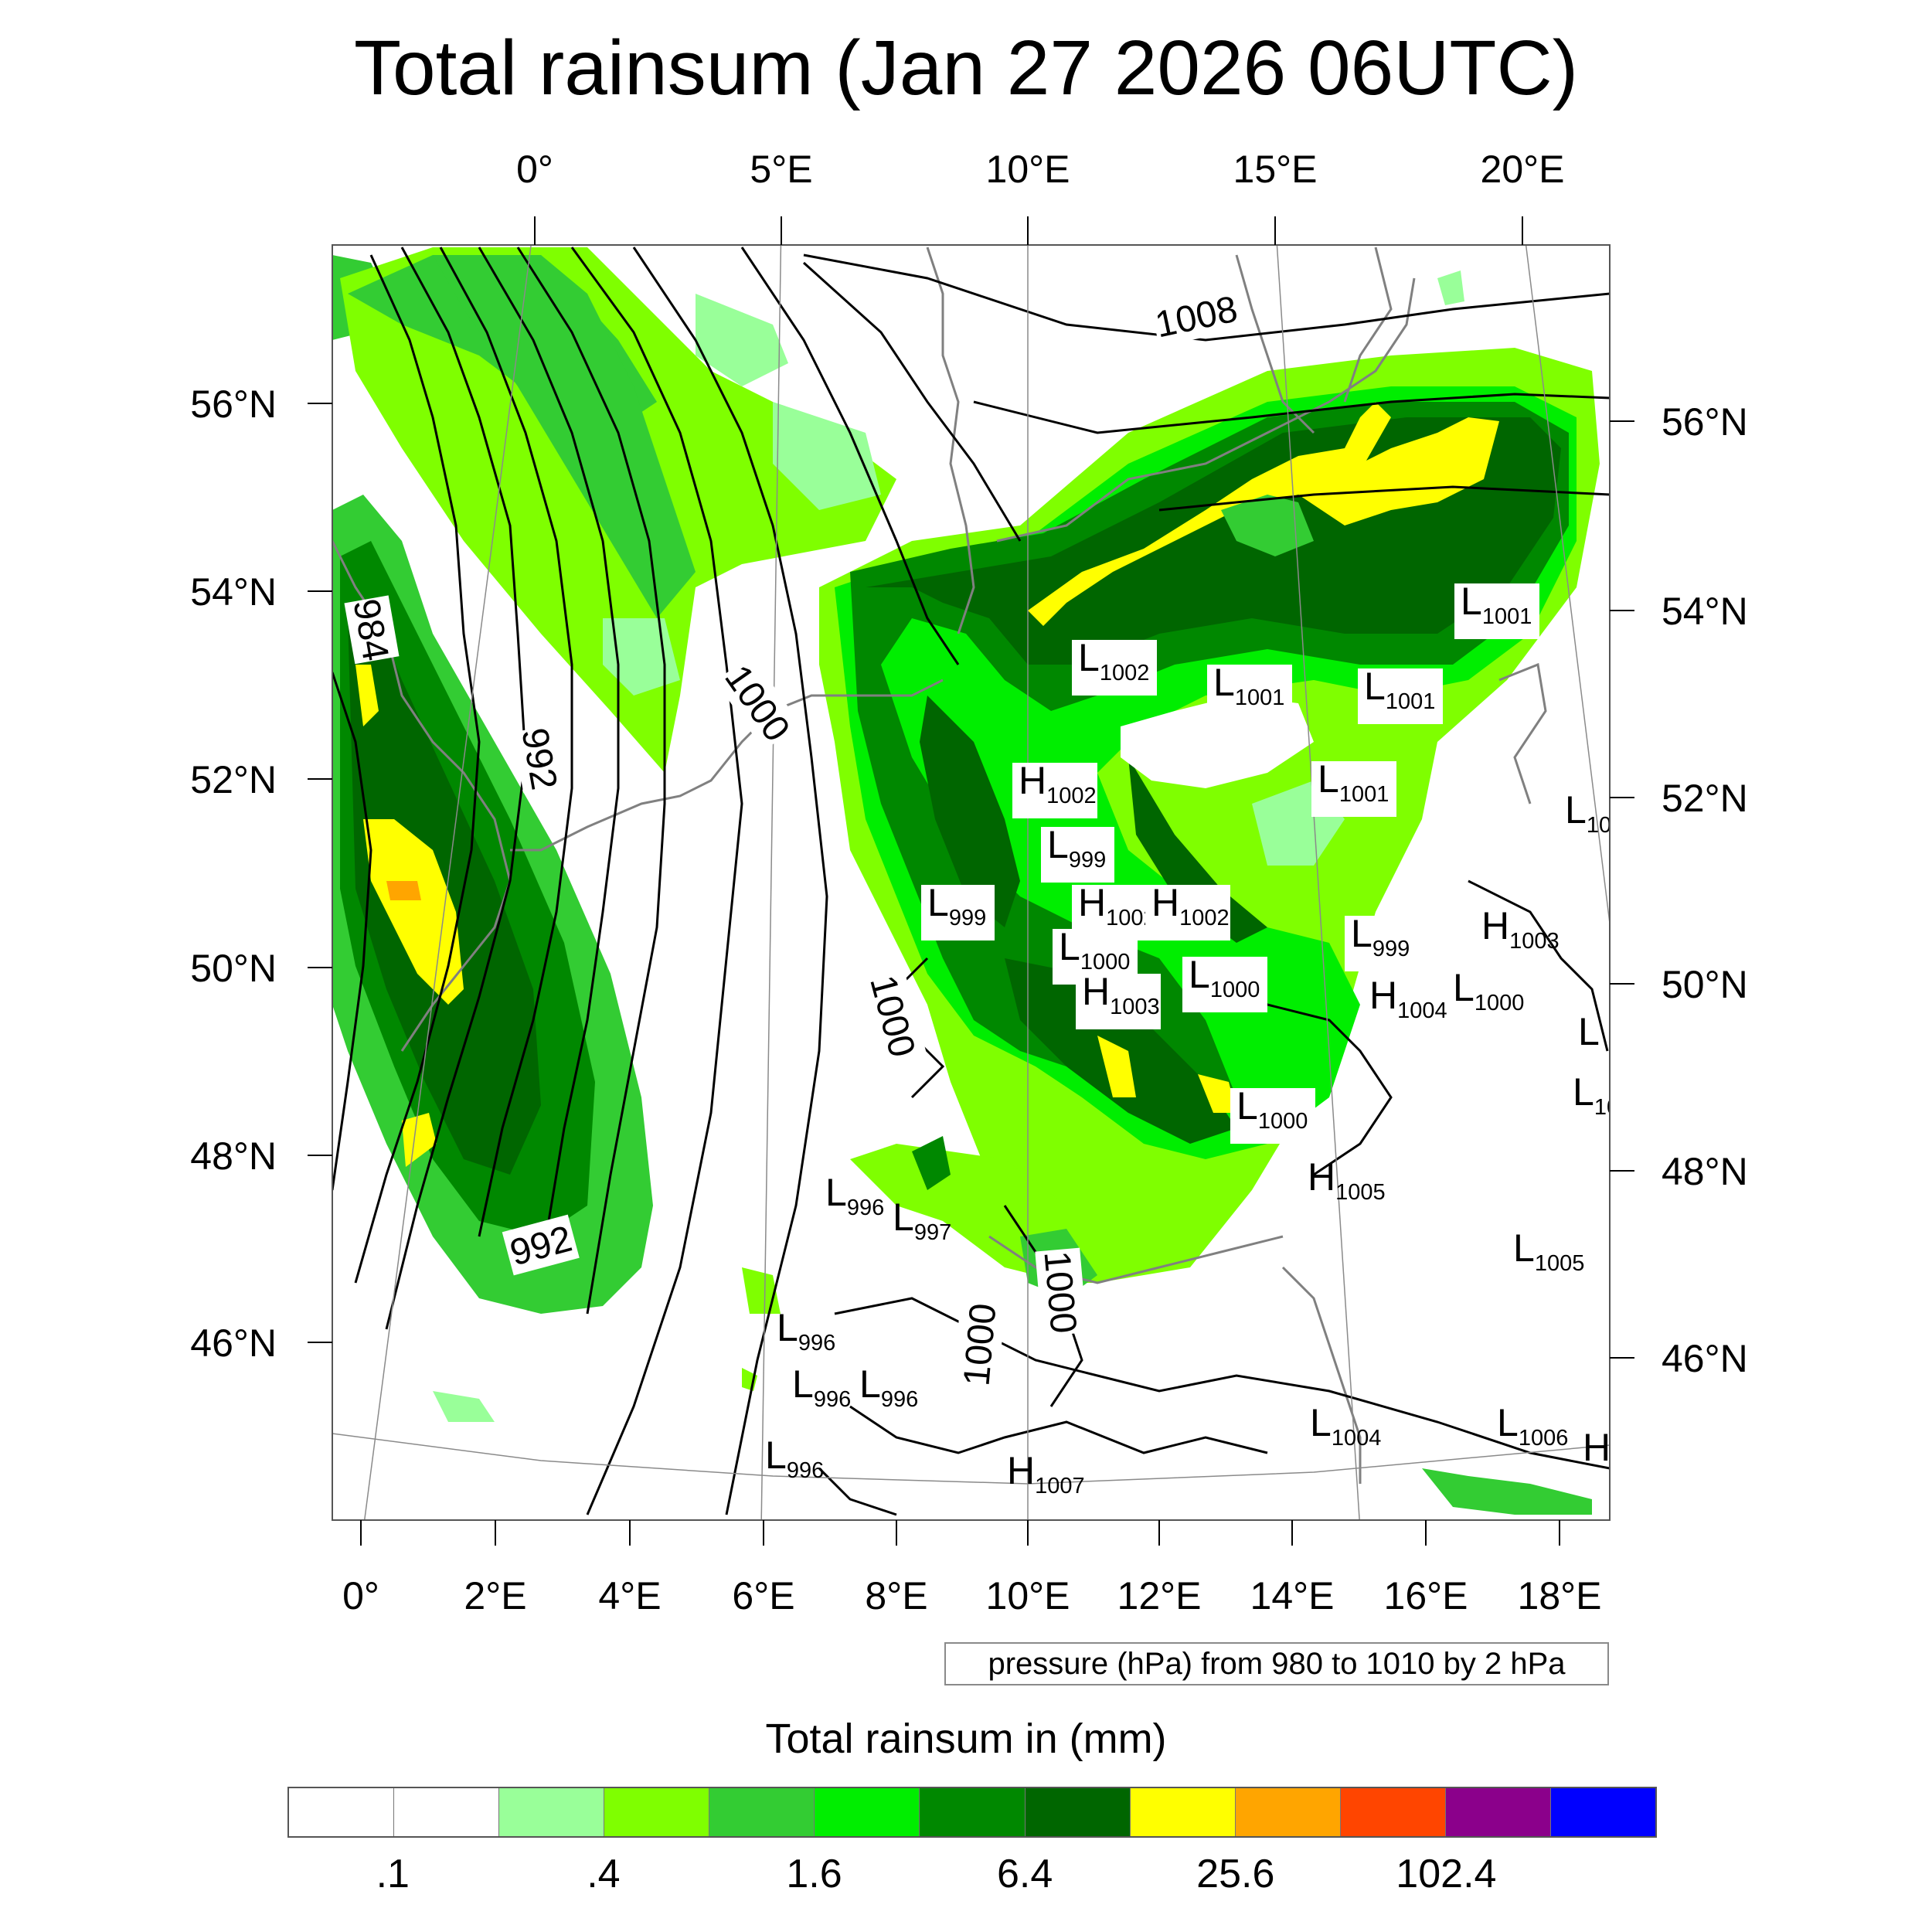 This screenshot has width=1932, height=1932. I want to click on map-title: Total rainsum (Jan 27 2026 06UTC), so click(966, 68).